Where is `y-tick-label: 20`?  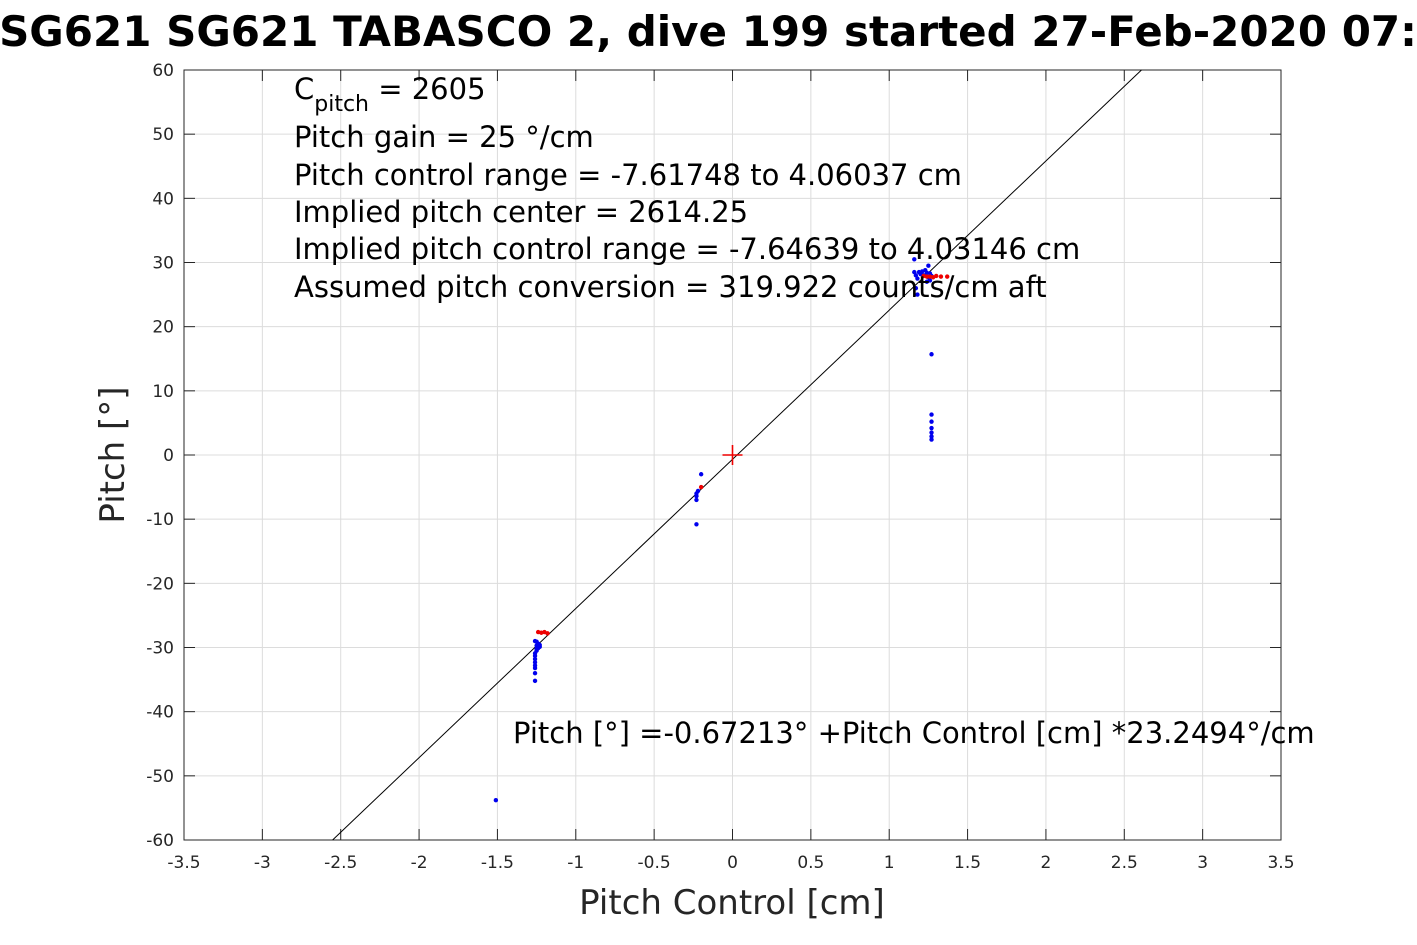 y-tick-label: 20 is located at coordinates (163, 328).